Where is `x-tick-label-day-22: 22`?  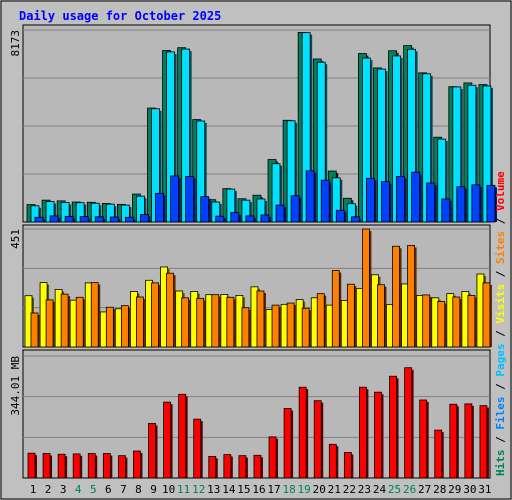 x-tick-label-day-22: 22 is located at coordinates (349, 489).